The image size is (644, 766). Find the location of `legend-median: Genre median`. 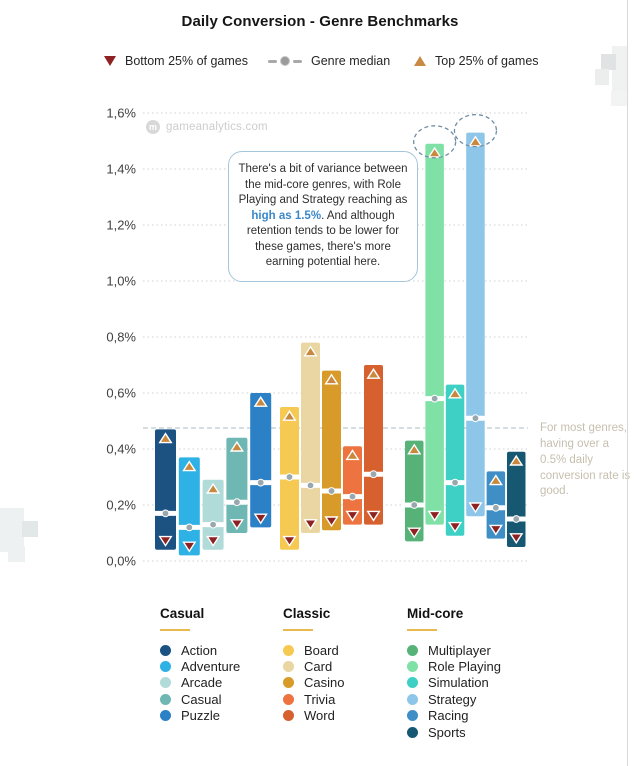

legend-median: Genre median is located at coordinates (329, 61).